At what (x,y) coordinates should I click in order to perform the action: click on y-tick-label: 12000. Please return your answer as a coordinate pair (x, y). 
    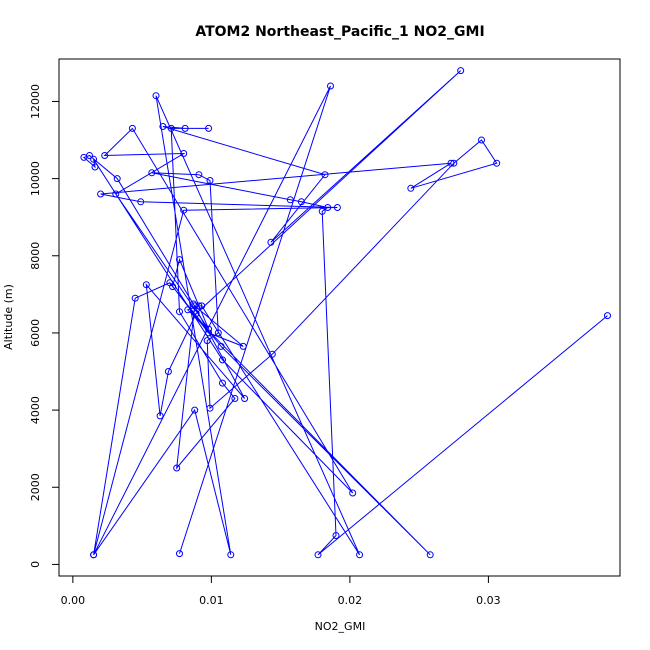
    Looking at the image, I should click on (35, 101).